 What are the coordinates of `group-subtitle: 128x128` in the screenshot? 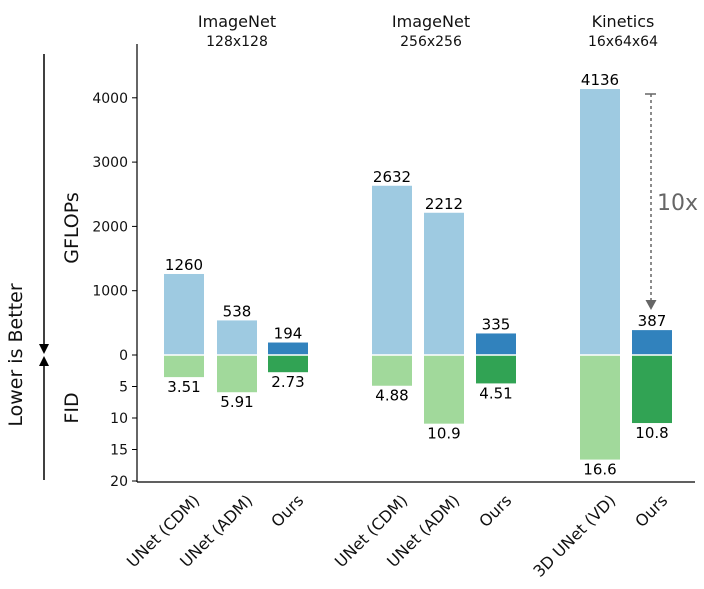 It's located at (237, 42).